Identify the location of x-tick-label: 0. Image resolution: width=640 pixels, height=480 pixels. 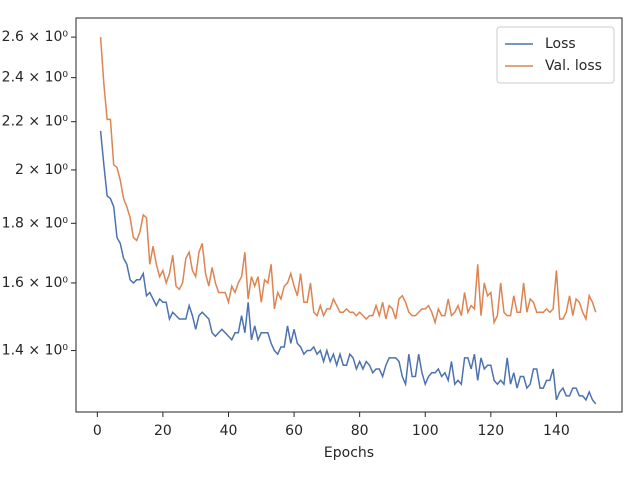
(97, 431).